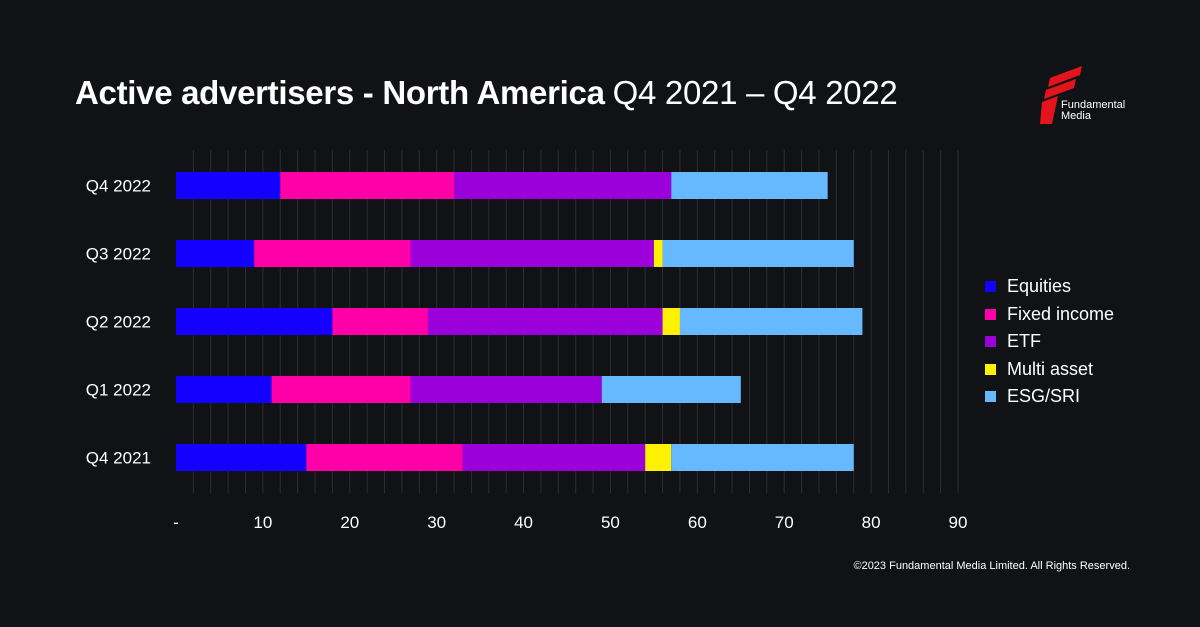 This screenshot has width=1200, height=627. I want to click on title-main: Active advertisers - North America, so click(340, 92).